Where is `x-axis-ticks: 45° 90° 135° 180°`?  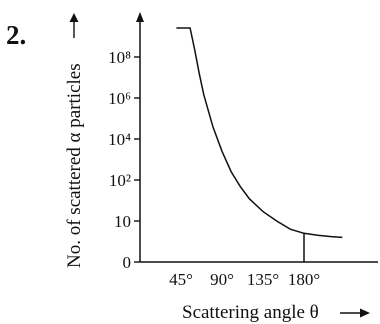 x-axis-ticks: 45° 90° 135° 180° is located at coordinates (244, 279).